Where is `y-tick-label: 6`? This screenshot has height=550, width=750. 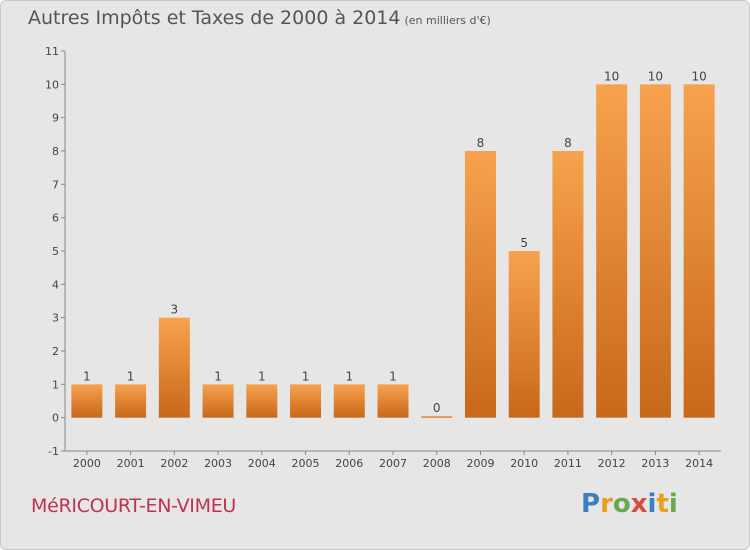
y-tick-label: 6 is located at coordinates (55, 218).